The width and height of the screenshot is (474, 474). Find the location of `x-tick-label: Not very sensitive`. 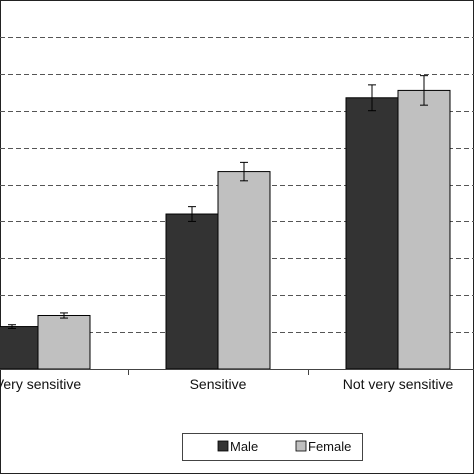

x-tick-label: Not very sensitive is located at coordinates (398, 384).